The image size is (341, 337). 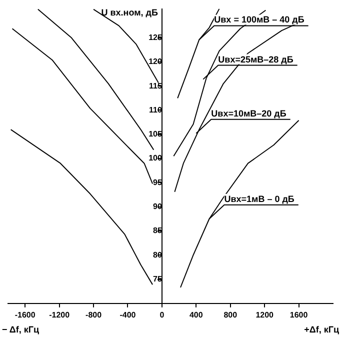 I want to click on y-tick-label: 85, so click(x=157, y=231).